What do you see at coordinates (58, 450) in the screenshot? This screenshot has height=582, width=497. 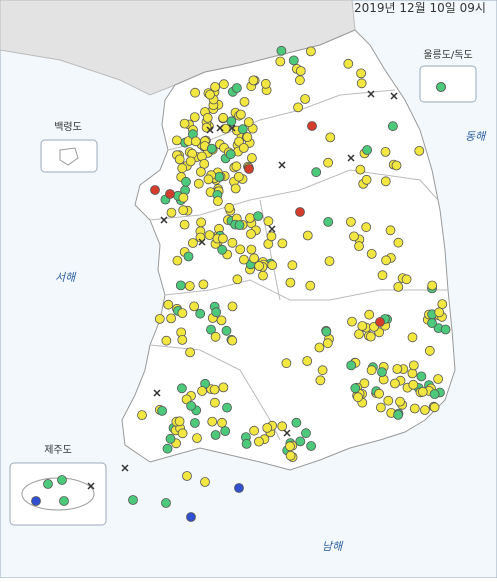 I see `inset-label: 제주도` at bounding box center [58, 450].